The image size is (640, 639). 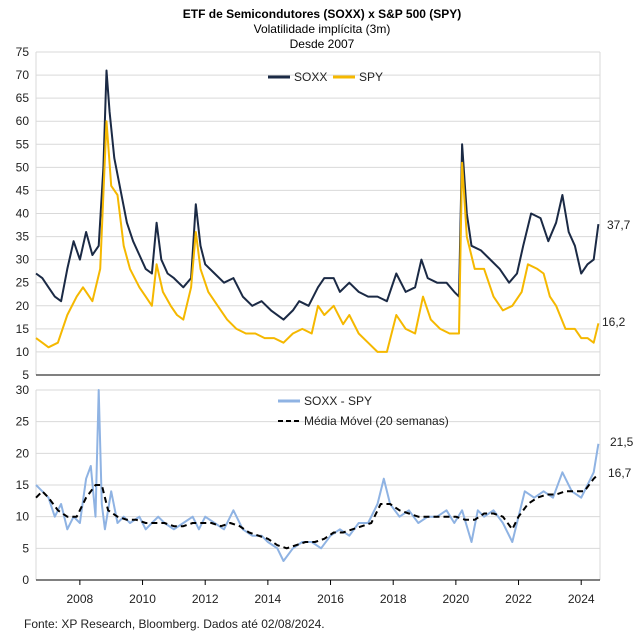 I want to click on bottom-y-tick-label: 20, so click(x=23, y=453).